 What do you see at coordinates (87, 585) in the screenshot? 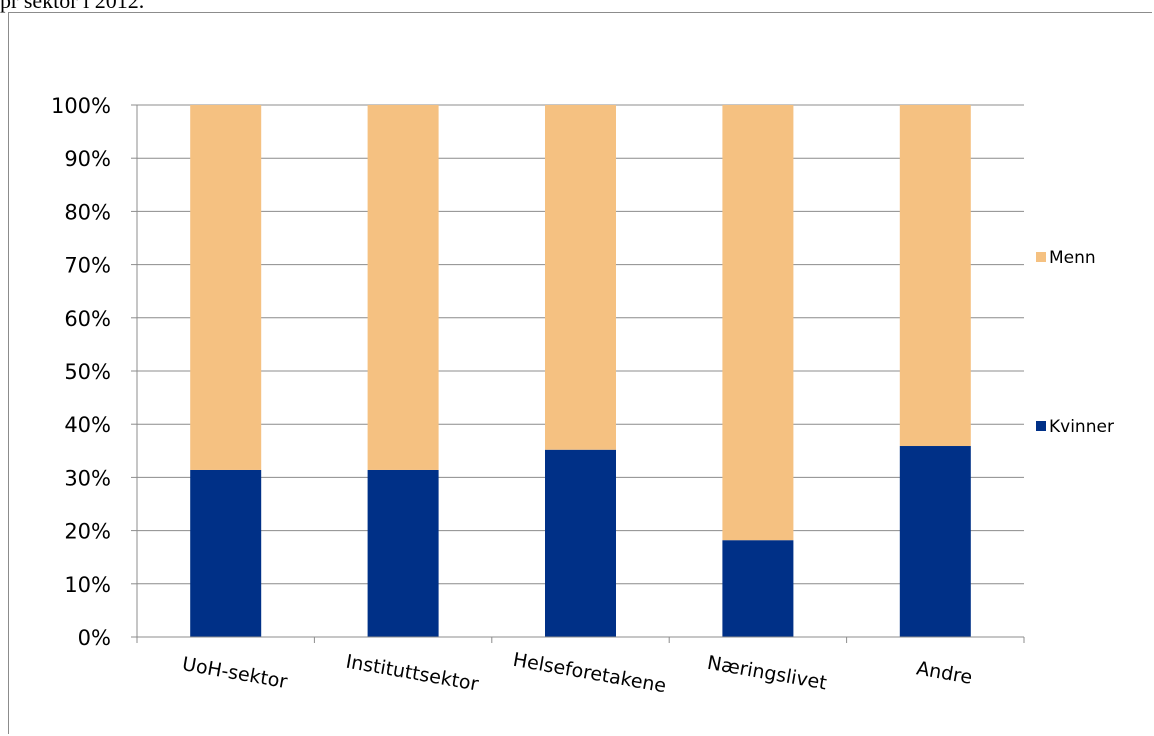
I see `y-tick-label: 10%` at bounding box center [87, 585].